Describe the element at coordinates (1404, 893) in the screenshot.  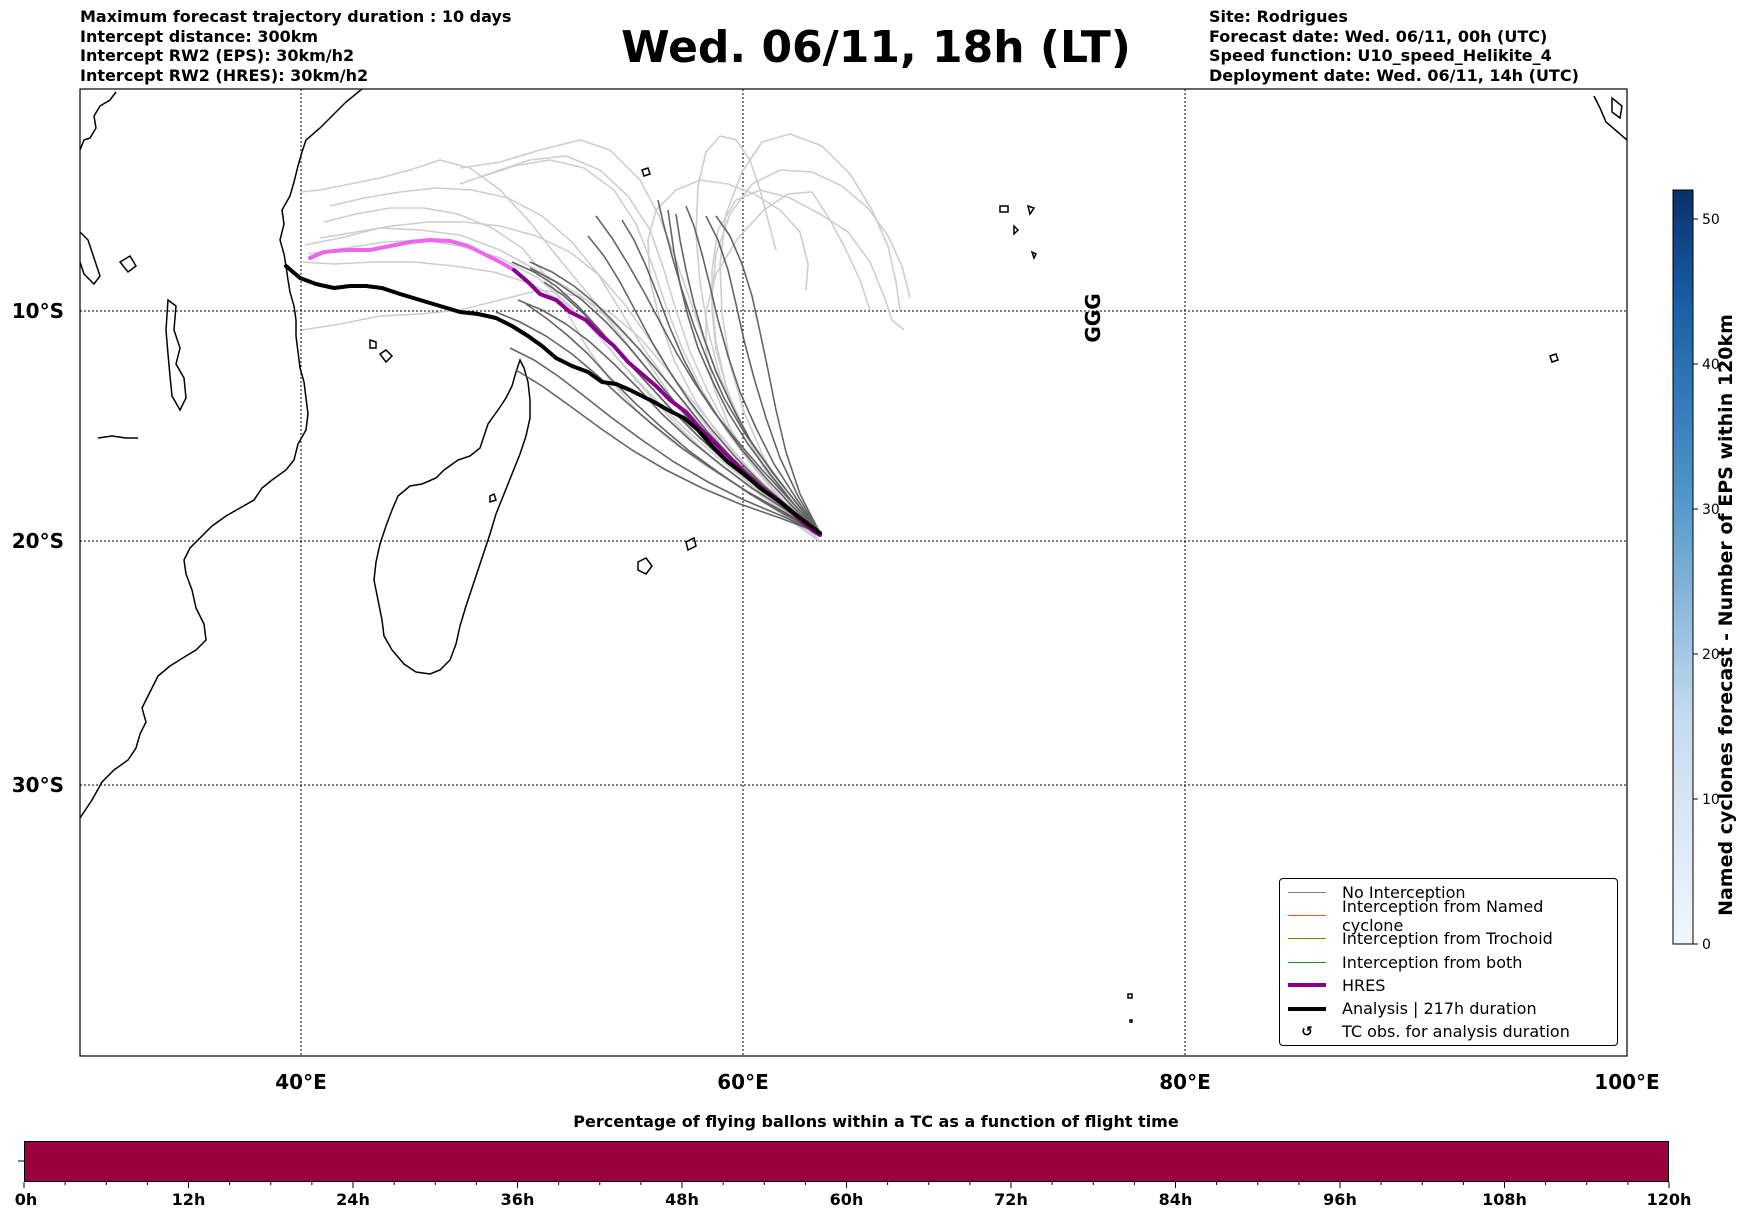
I see `legend-label: No Interception` at that location.